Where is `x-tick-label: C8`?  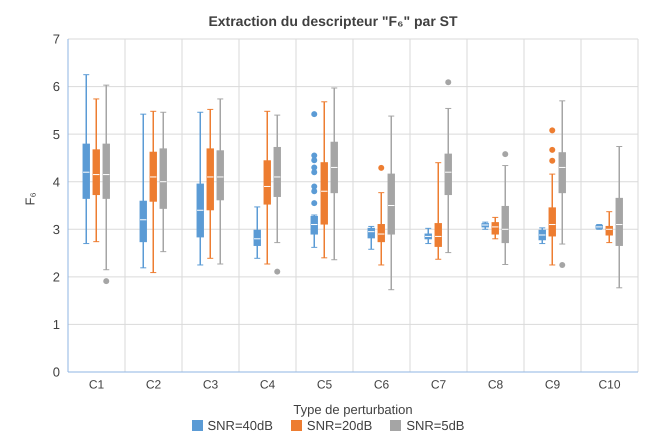 x-tick-label: C8 is located at coordinates (496, 385).